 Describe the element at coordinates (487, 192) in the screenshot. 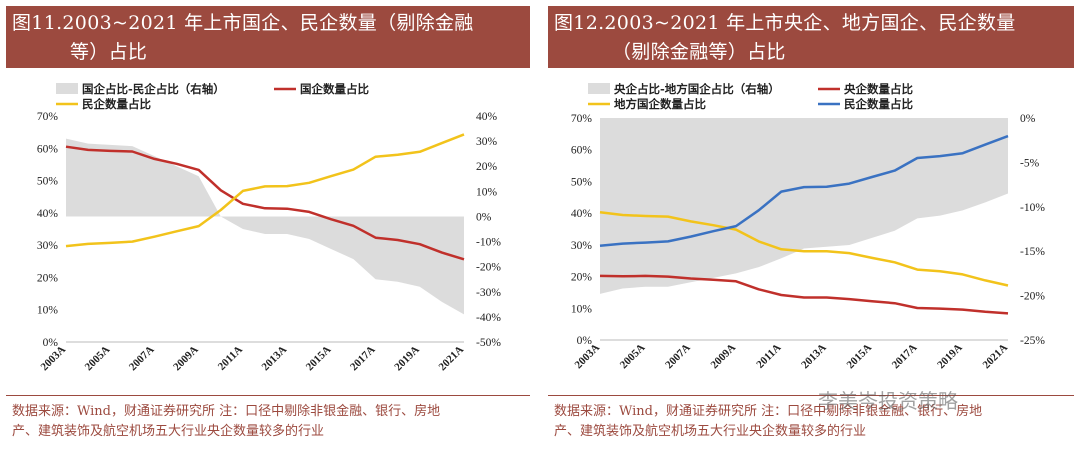

I see `y-tick-label-right: 10%` at that location.